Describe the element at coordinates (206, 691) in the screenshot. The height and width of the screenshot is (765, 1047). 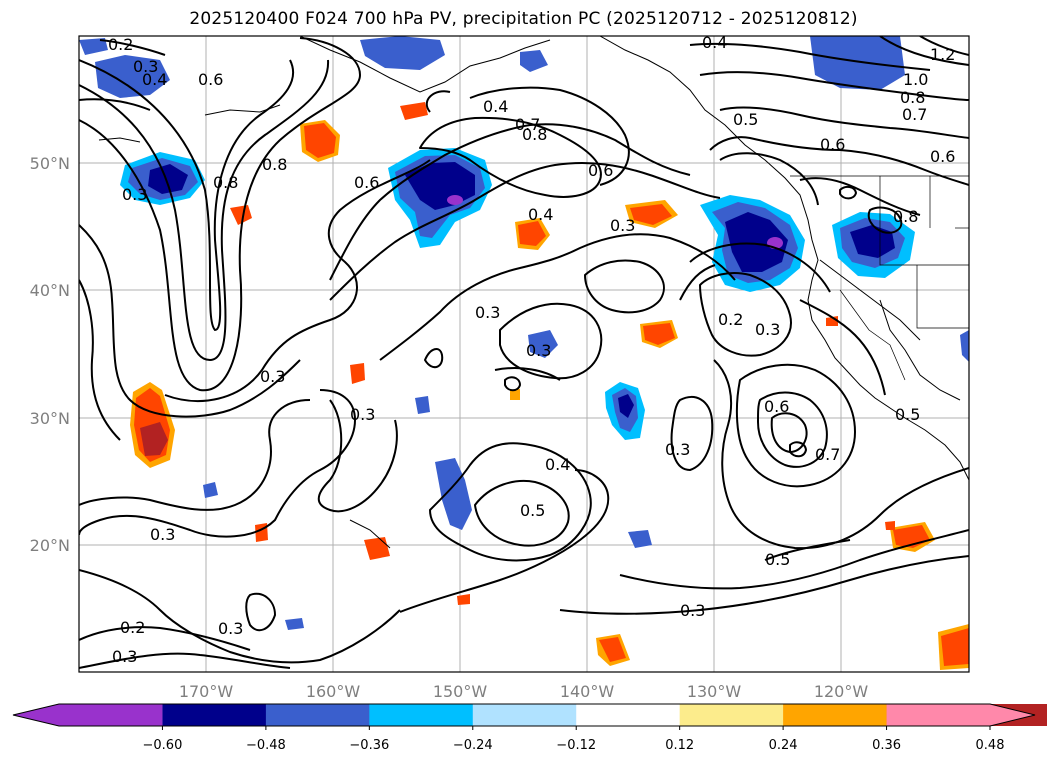
I see `lon-label: 170°W` at that location.